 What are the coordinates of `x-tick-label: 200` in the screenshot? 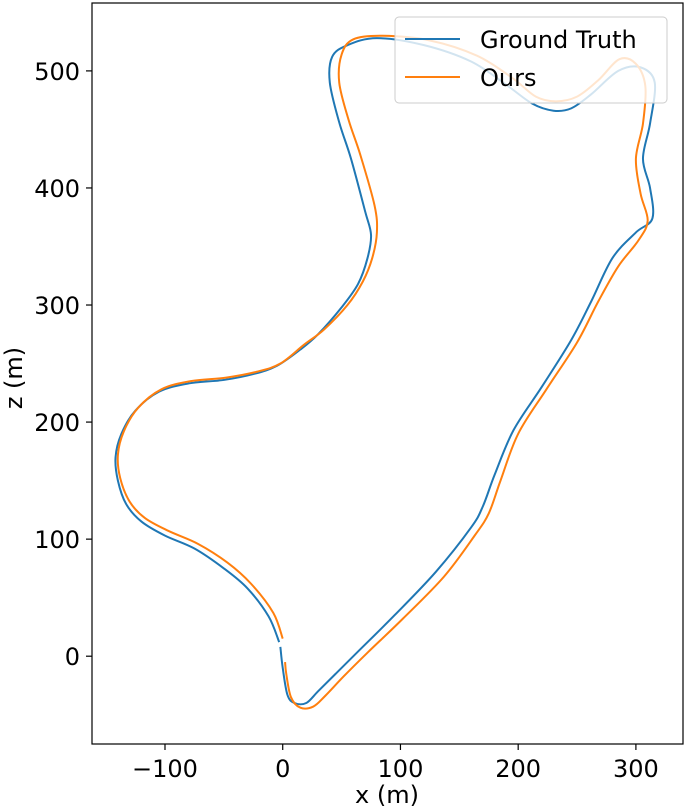 It's located at (518, 769).